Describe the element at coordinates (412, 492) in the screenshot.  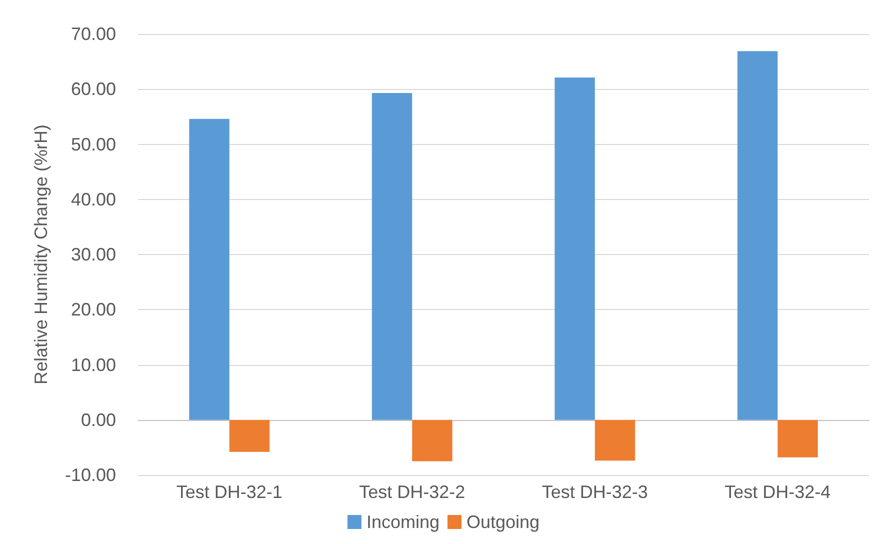
I see `x-tick-label: Test DH-32-2` at that location.